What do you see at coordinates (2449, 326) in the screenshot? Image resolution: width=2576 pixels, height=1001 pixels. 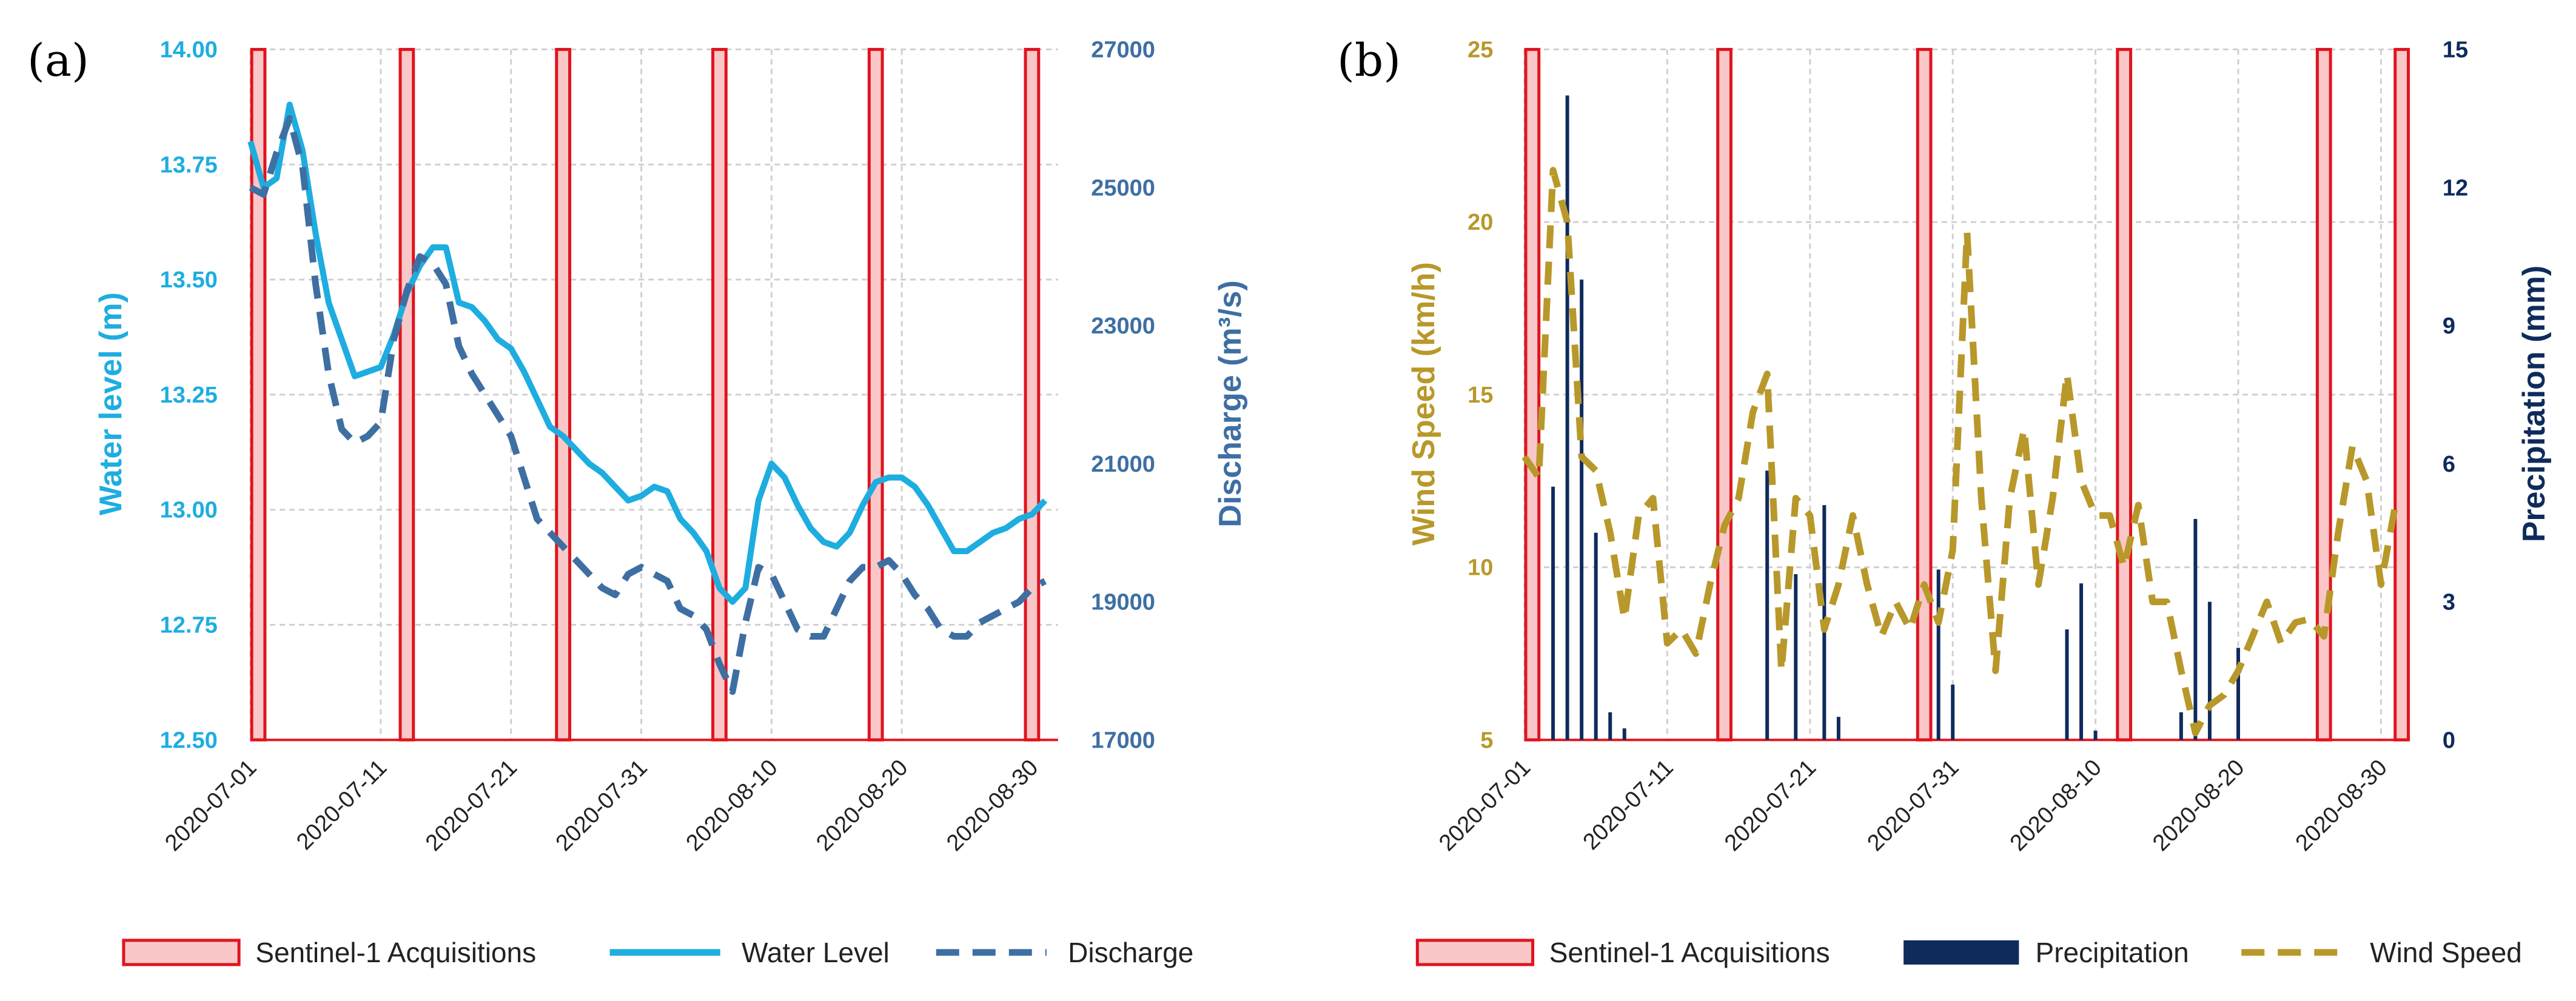 I see `right-tick-label: 9` at bounding box center [2449, 326].